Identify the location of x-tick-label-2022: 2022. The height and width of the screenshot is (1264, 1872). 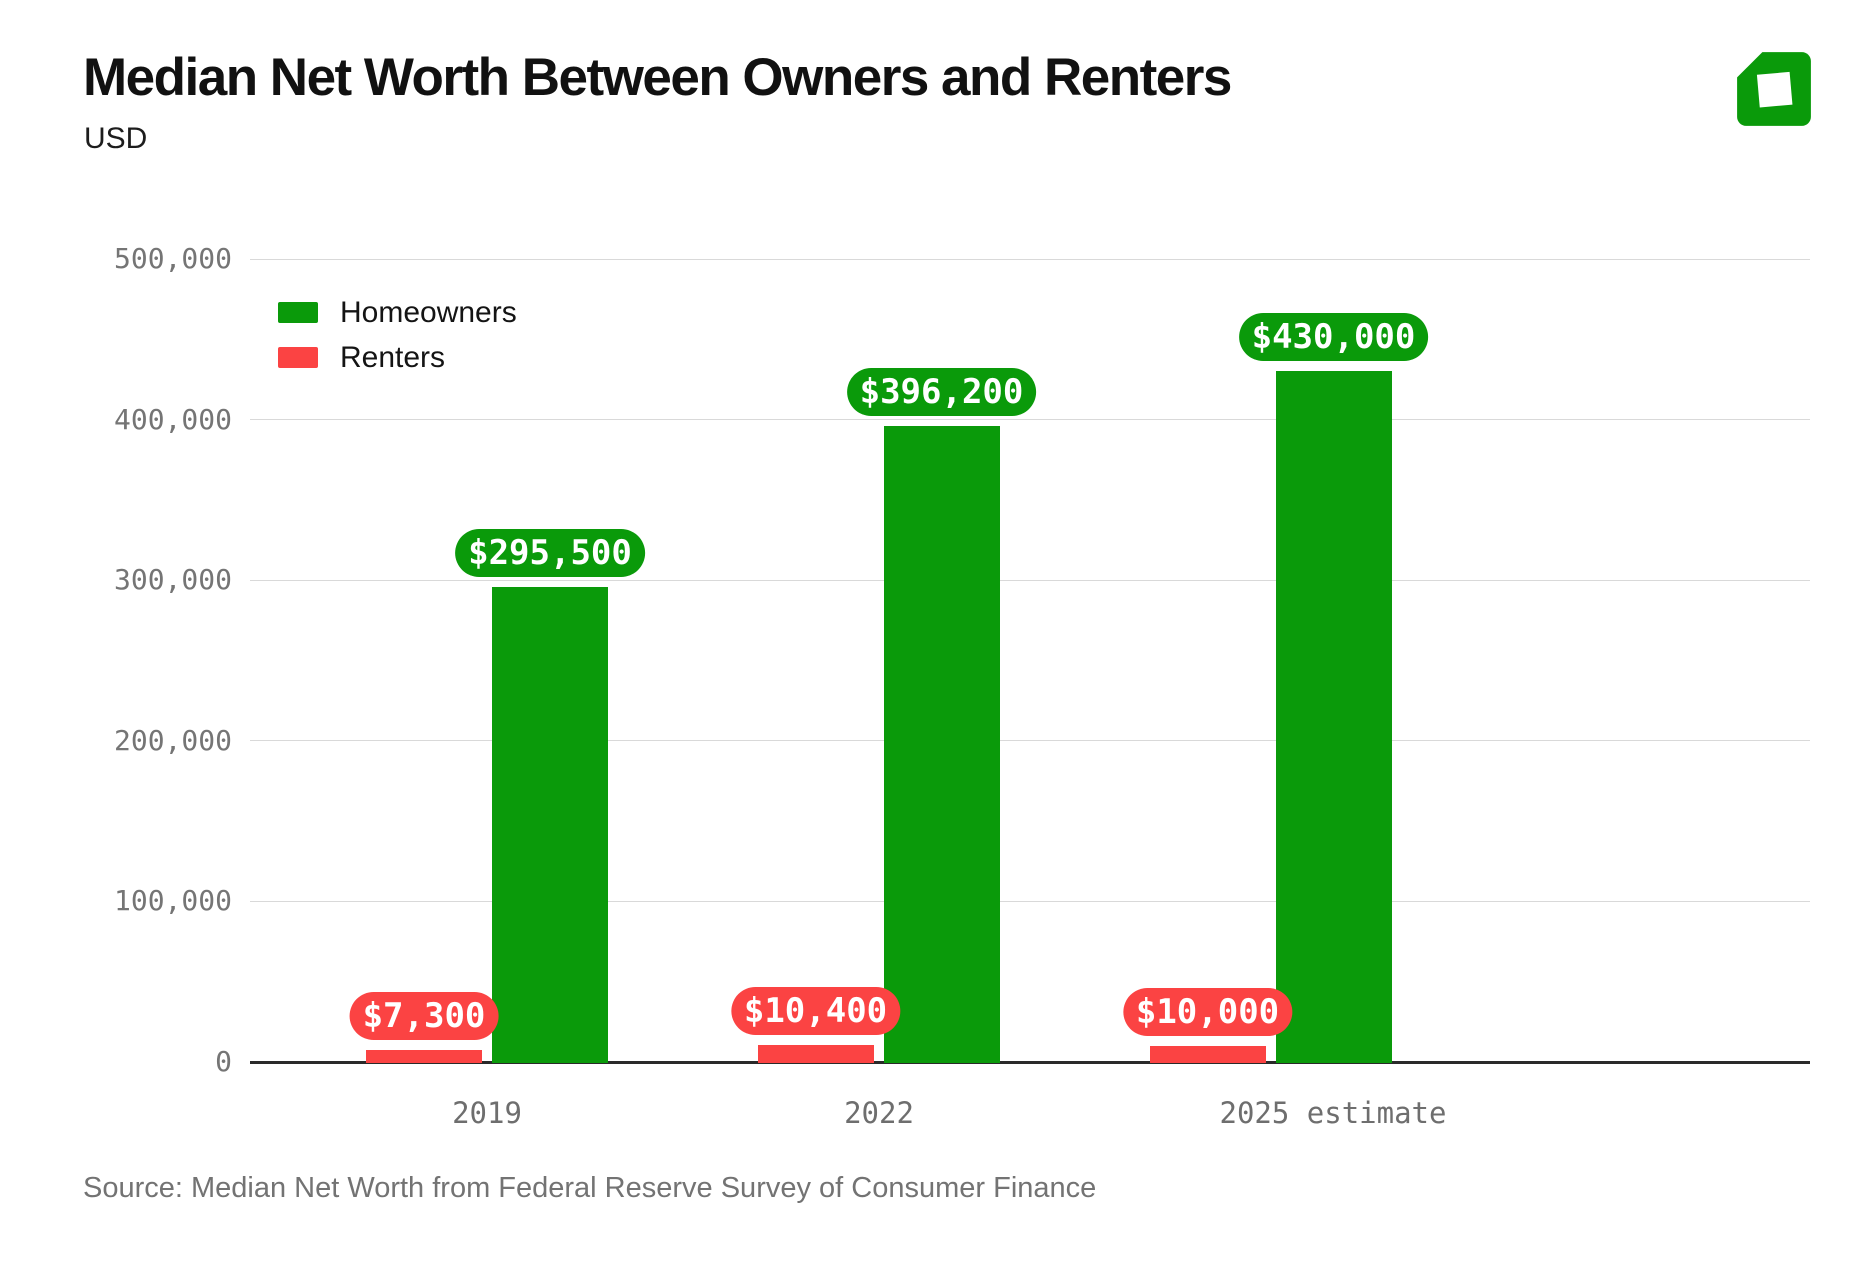
(879, 1113).